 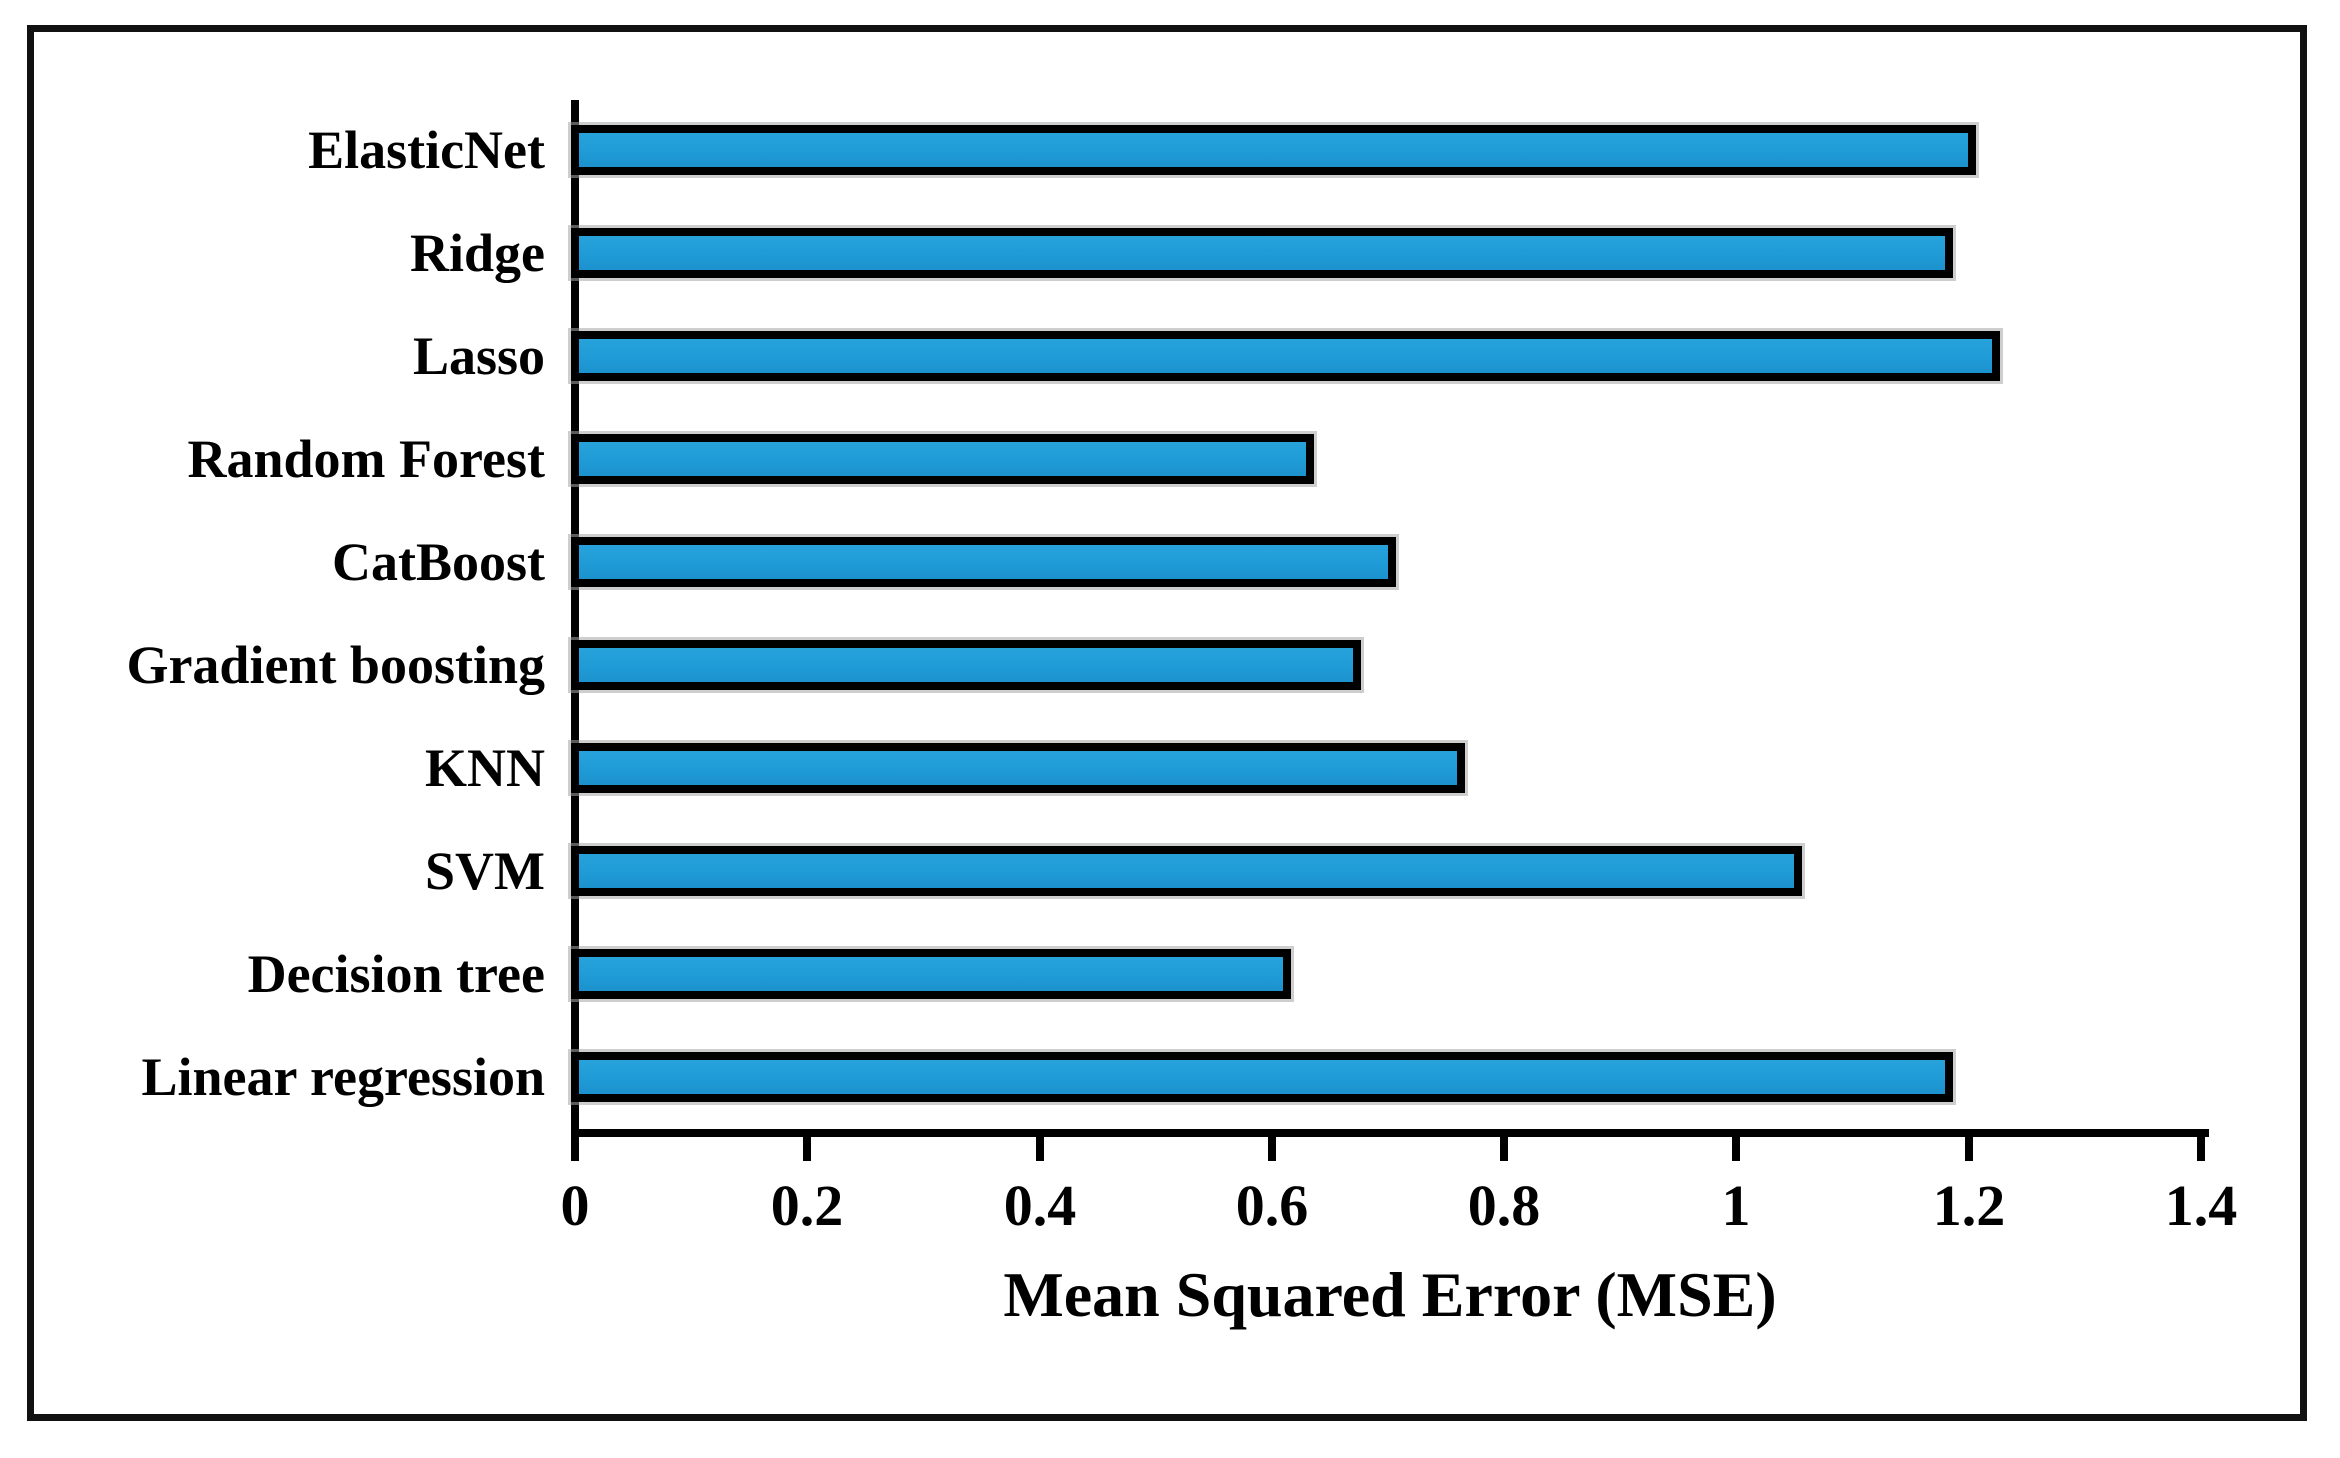 I want to click on category-label-catboost: CatBoost, so click(x=438, y=562).